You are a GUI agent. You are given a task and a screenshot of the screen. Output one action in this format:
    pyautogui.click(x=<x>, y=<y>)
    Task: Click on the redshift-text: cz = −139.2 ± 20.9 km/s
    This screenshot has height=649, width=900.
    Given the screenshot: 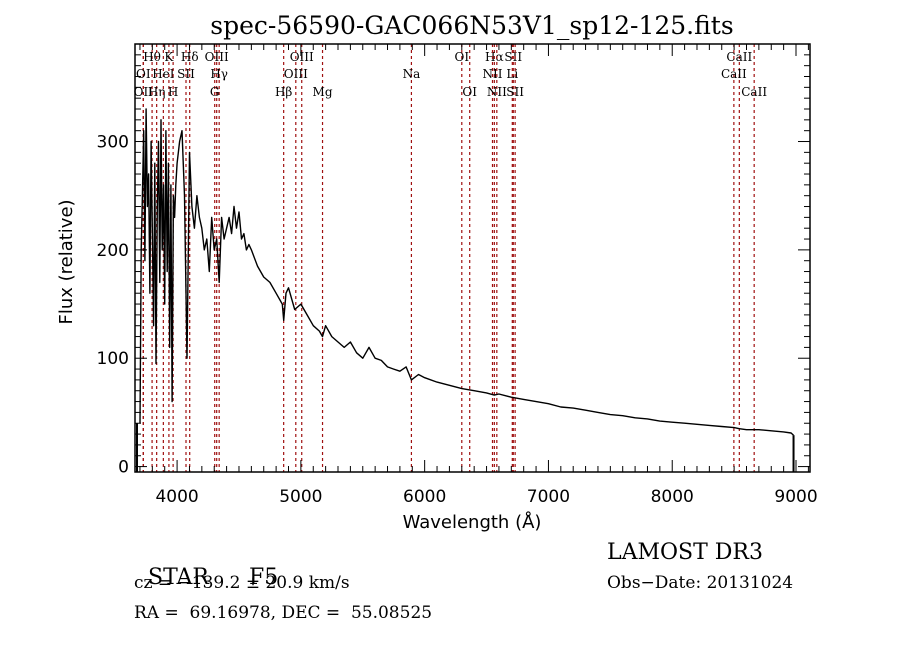 What is the action you would take?
    pyautogui.click(x=242, y=583)
    